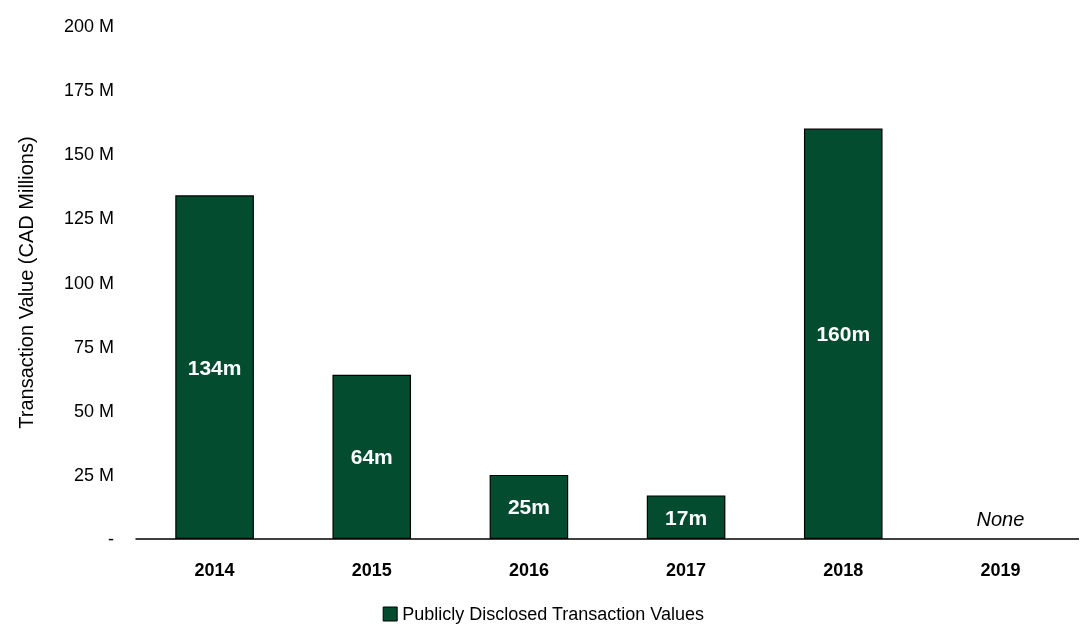 This screenshot has height=642, width=1087. Describe the element at coordinates (214, 570) in the screenshot. I see `x-tick-label: 2014` at that location.